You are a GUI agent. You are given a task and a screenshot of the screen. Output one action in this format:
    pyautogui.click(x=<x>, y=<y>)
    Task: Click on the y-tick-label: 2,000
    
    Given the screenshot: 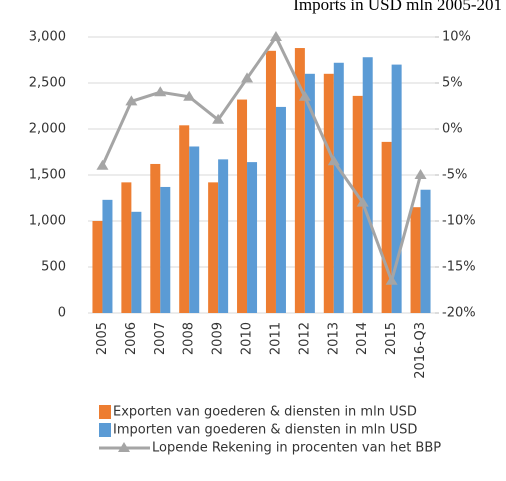 What is the action you would take?
    pyautogui.click(x=47, y=129)
    